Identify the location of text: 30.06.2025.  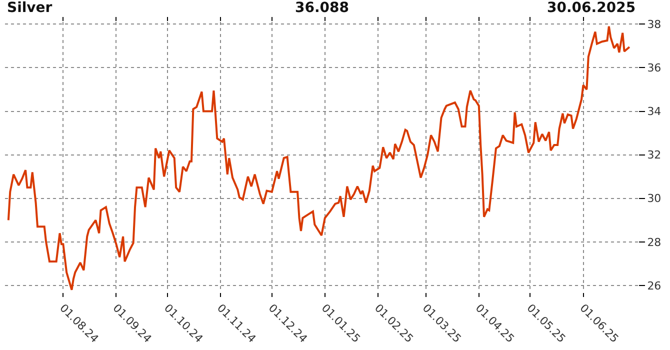
(591, 8).